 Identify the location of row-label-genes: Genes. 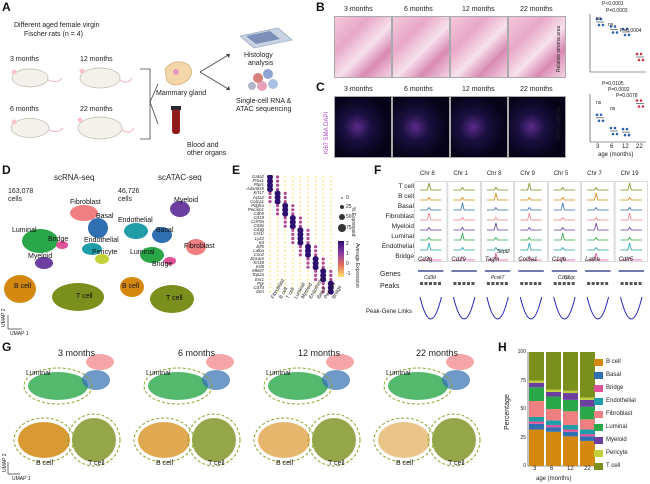
(390, 274).